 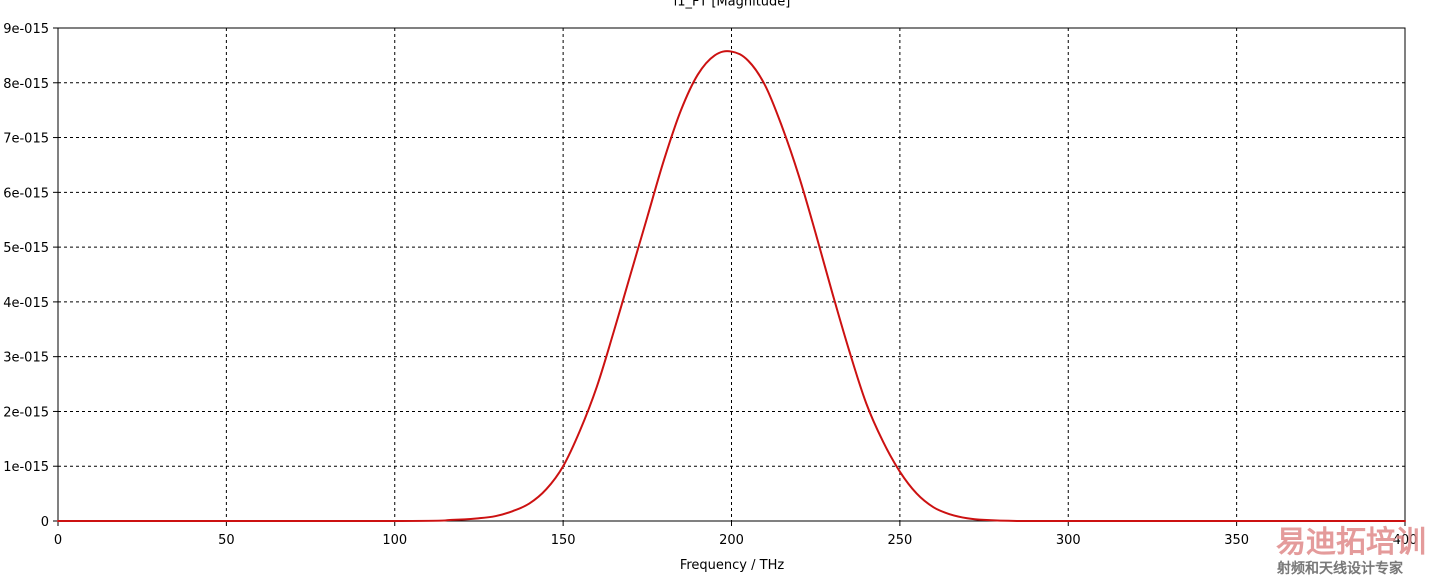 I want to click on y-tick-label: 9e-015, so click(x=26, y=29).